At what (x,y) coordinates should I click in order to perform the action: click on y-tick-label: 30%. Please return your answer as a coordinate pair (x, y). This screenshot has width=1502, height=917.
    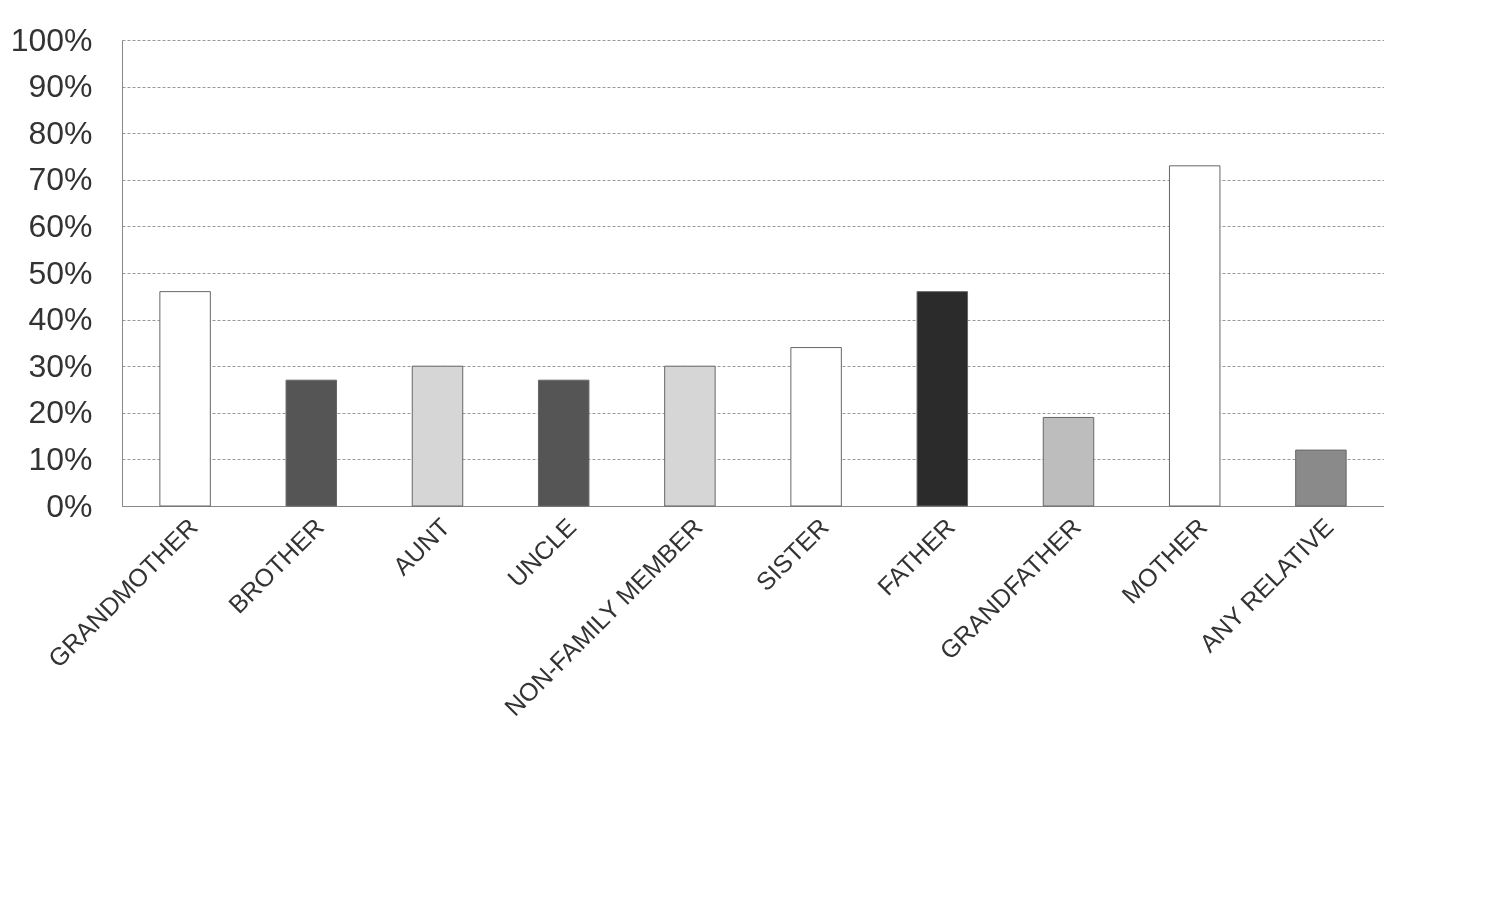
    Looking at the image, I should click on (60, 365).